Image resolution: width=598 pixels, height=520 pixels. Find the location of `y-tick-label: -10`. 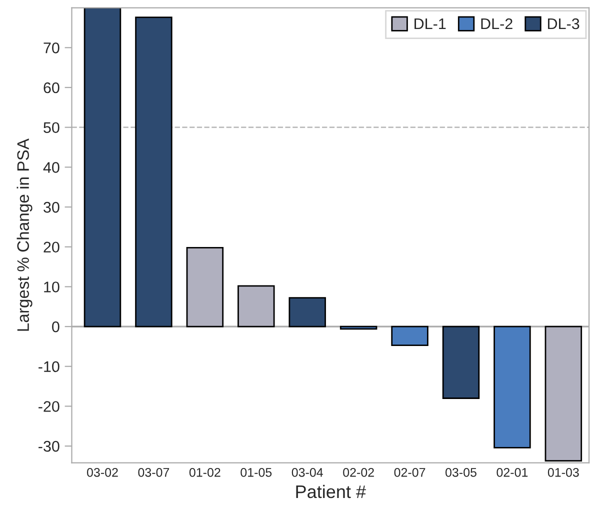

y-tick-label: -10 is located at coordinates (49, 366).